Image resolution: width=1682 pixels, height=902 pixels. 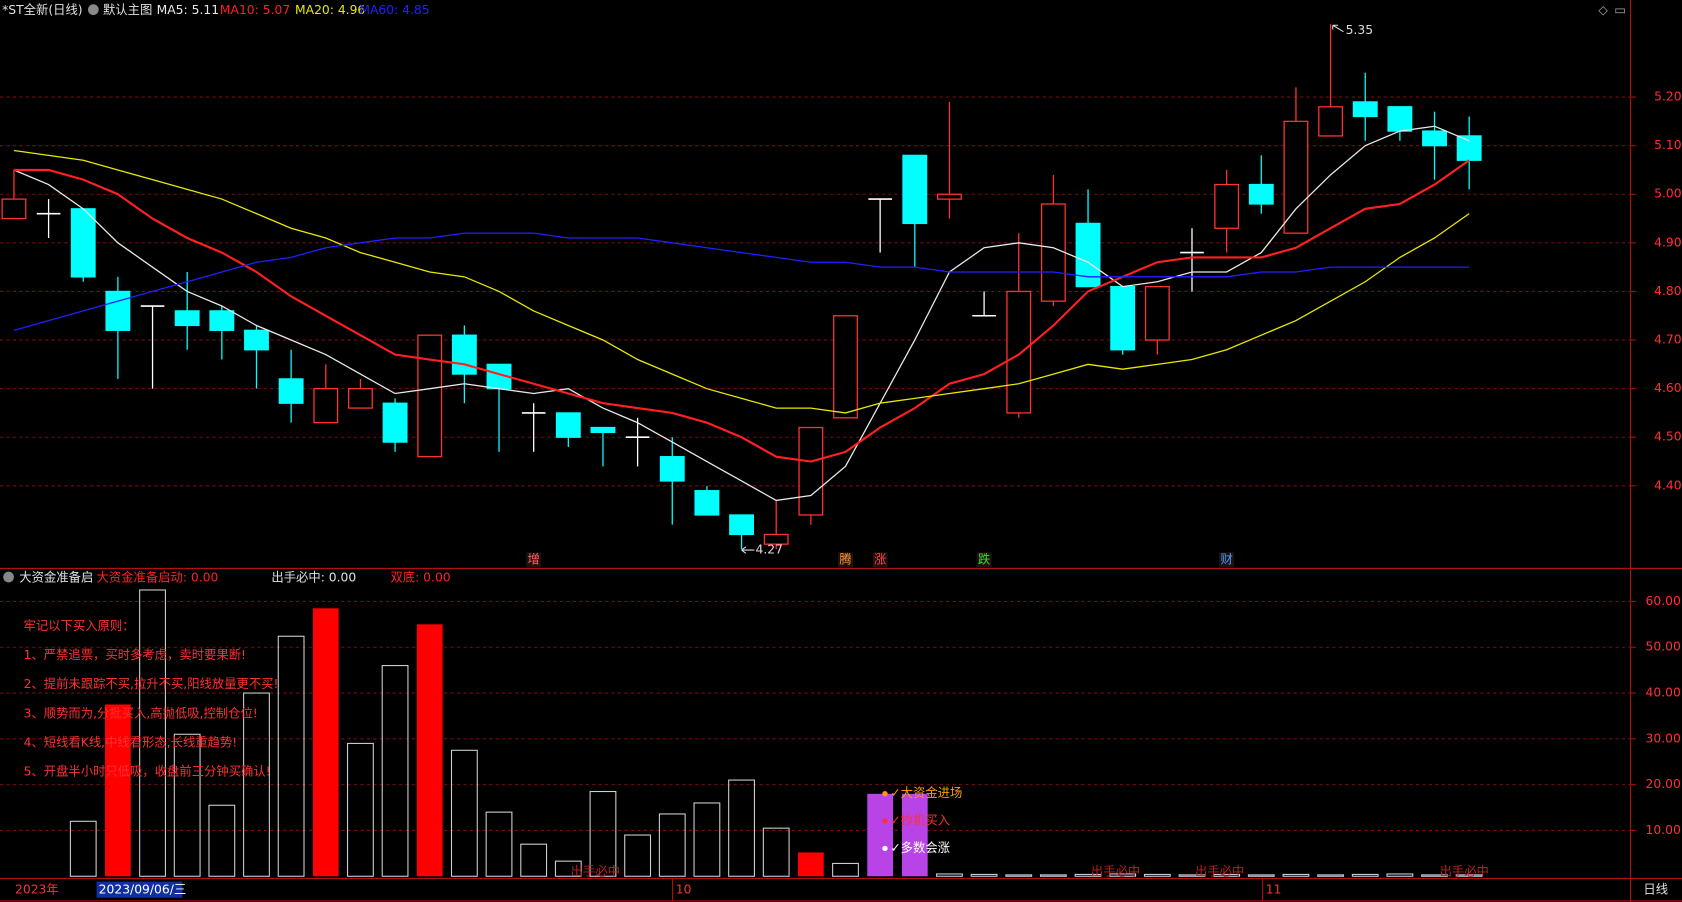 I want to click on y-tick-label: 5.10, so click(x=1668, y=145).